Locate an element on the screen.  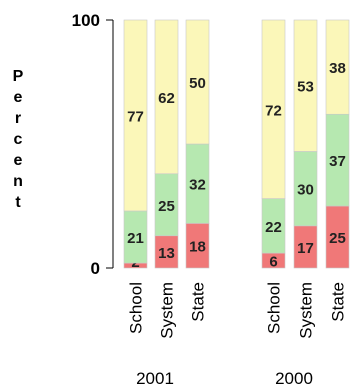
y-axis-label-letter: r is located at coordinates (18, 118).